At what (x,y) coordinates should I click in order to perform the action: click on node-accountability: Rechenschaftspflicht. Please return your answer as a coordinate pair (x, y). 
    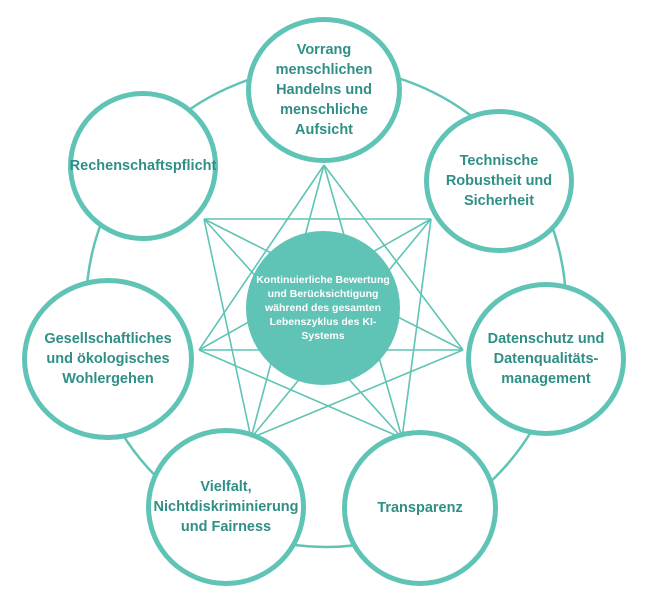
    Looking at the image, I should click on (143, 166).